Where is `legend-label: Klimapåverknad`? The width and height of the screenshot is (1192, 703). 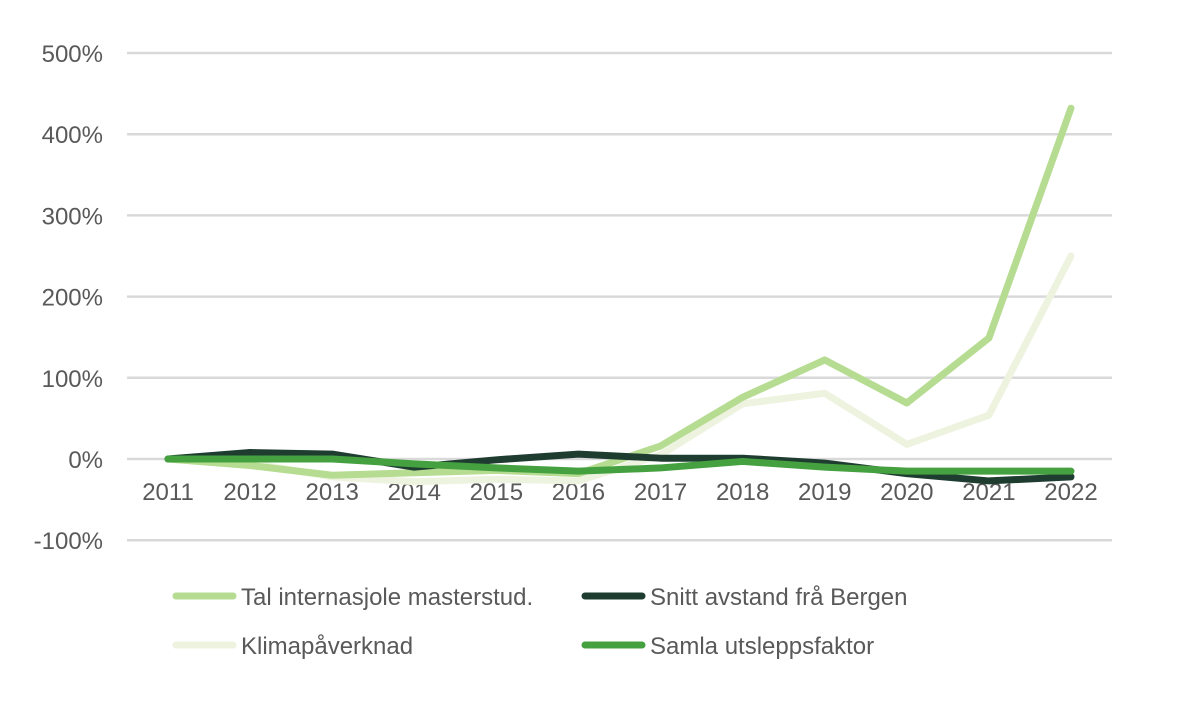
legend-label: Klimapåverknad is located at coordinates (327, 646).